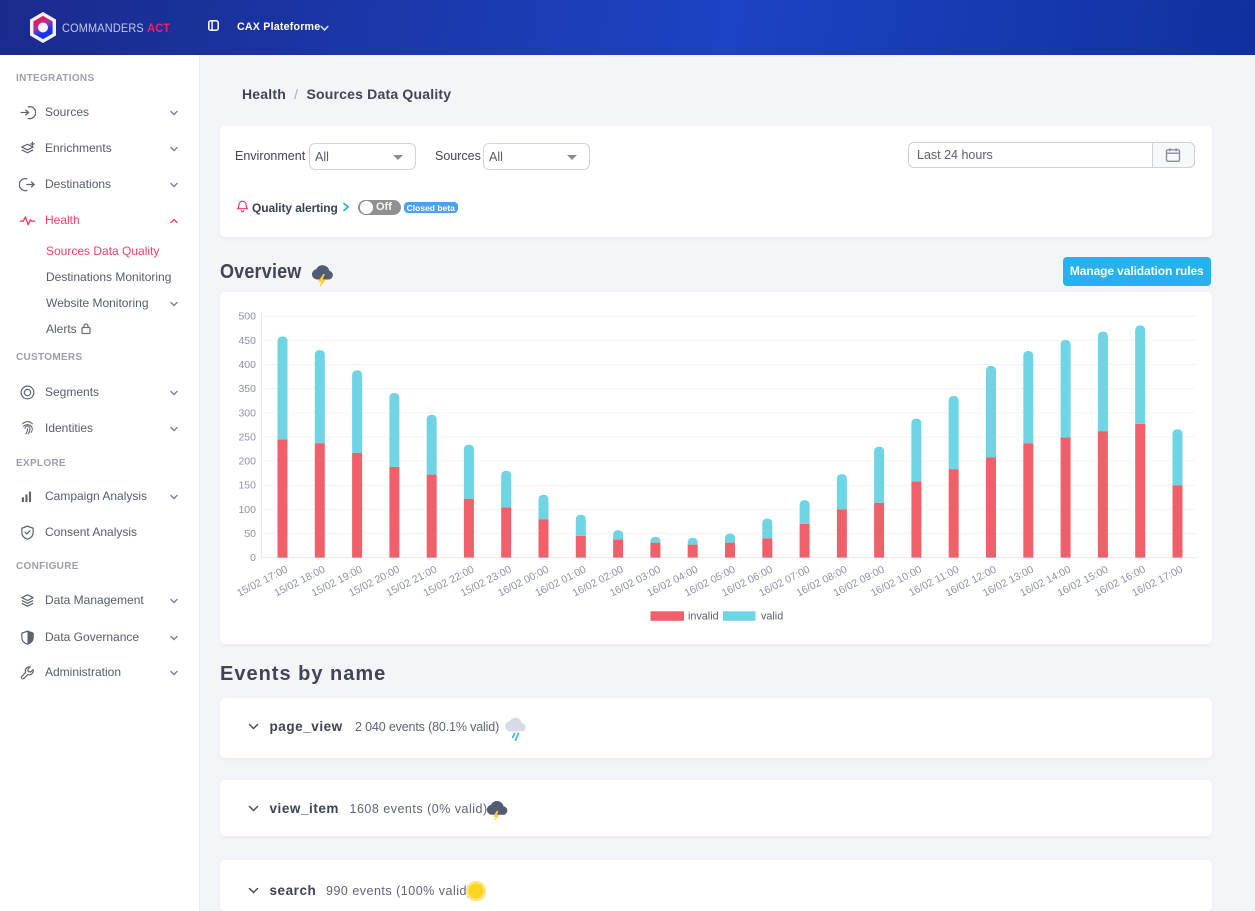 This screenshot has width=1255, height=911. I want to click on svg-text: valid, so click(772, 617).